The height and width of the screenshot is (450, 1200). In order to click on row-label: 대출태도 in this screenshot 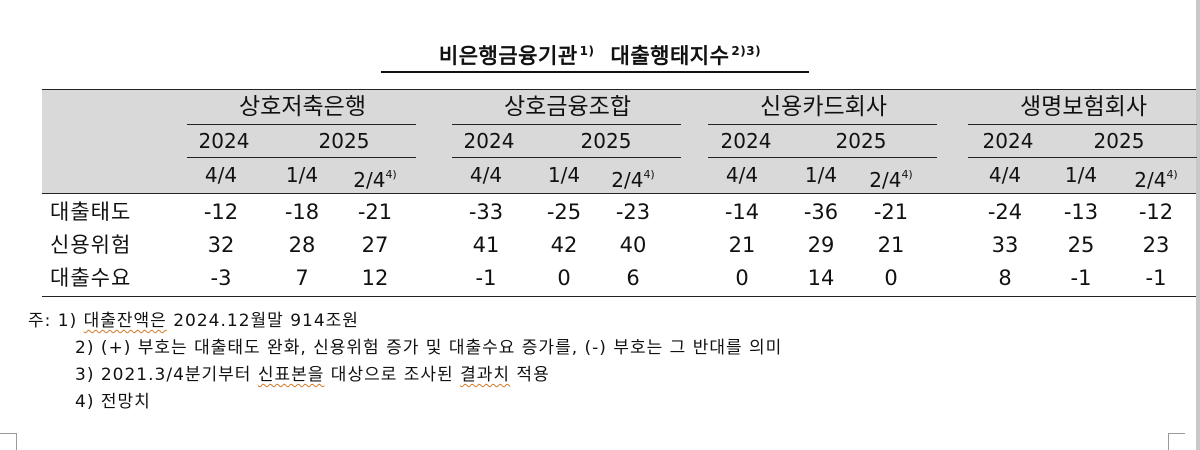, I will do `click(91, 212)`.